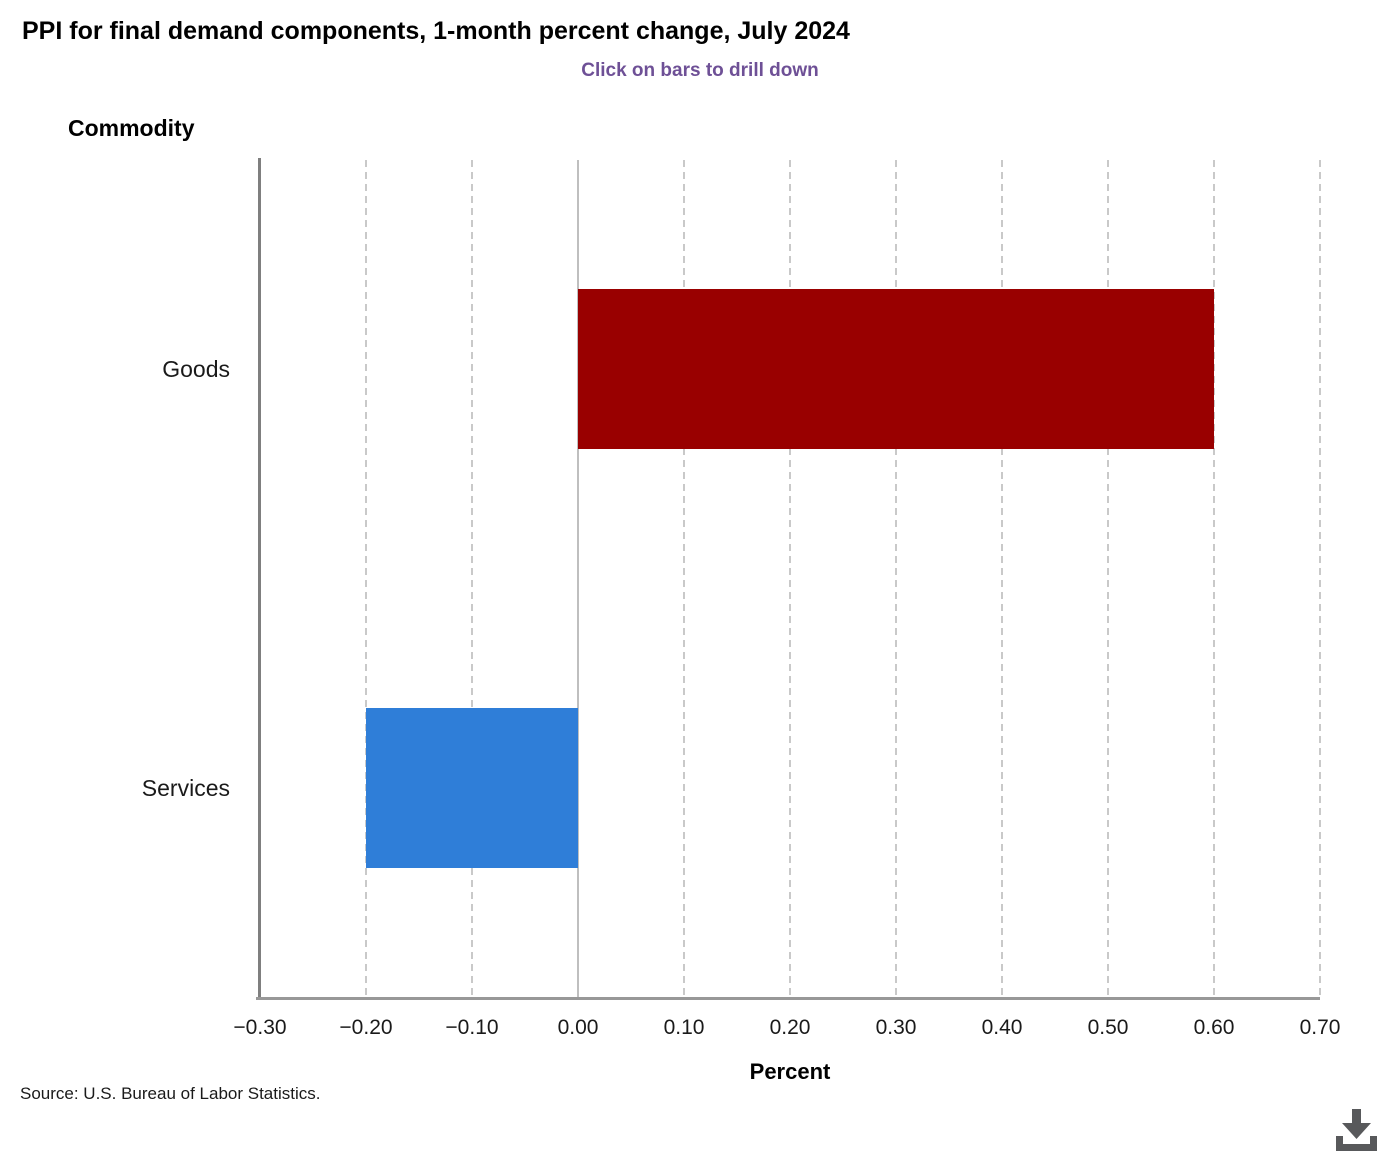  Describe the element at coordinates (472, 1027) in the screenshot. I see `x-tick-label: −0.10` at that location.